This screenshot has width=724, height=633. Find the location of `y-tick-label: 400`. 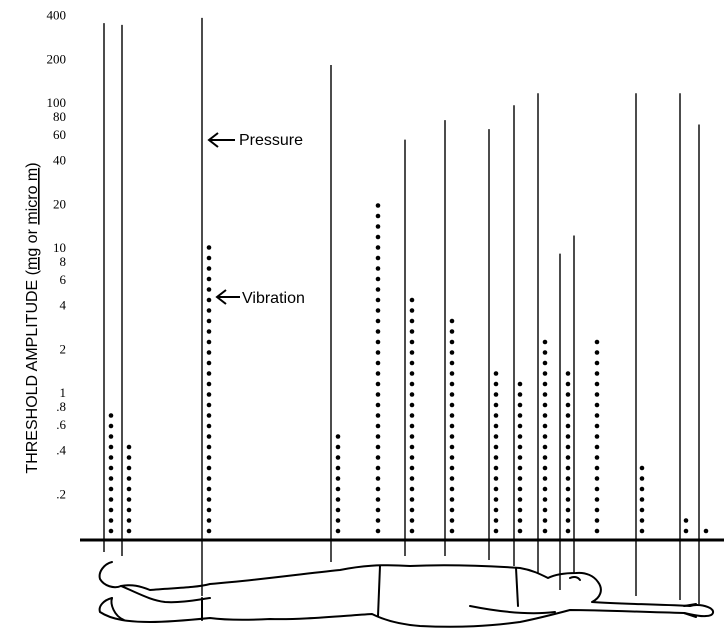

y-tick-label: 400 is located at coordinates (57, 15).